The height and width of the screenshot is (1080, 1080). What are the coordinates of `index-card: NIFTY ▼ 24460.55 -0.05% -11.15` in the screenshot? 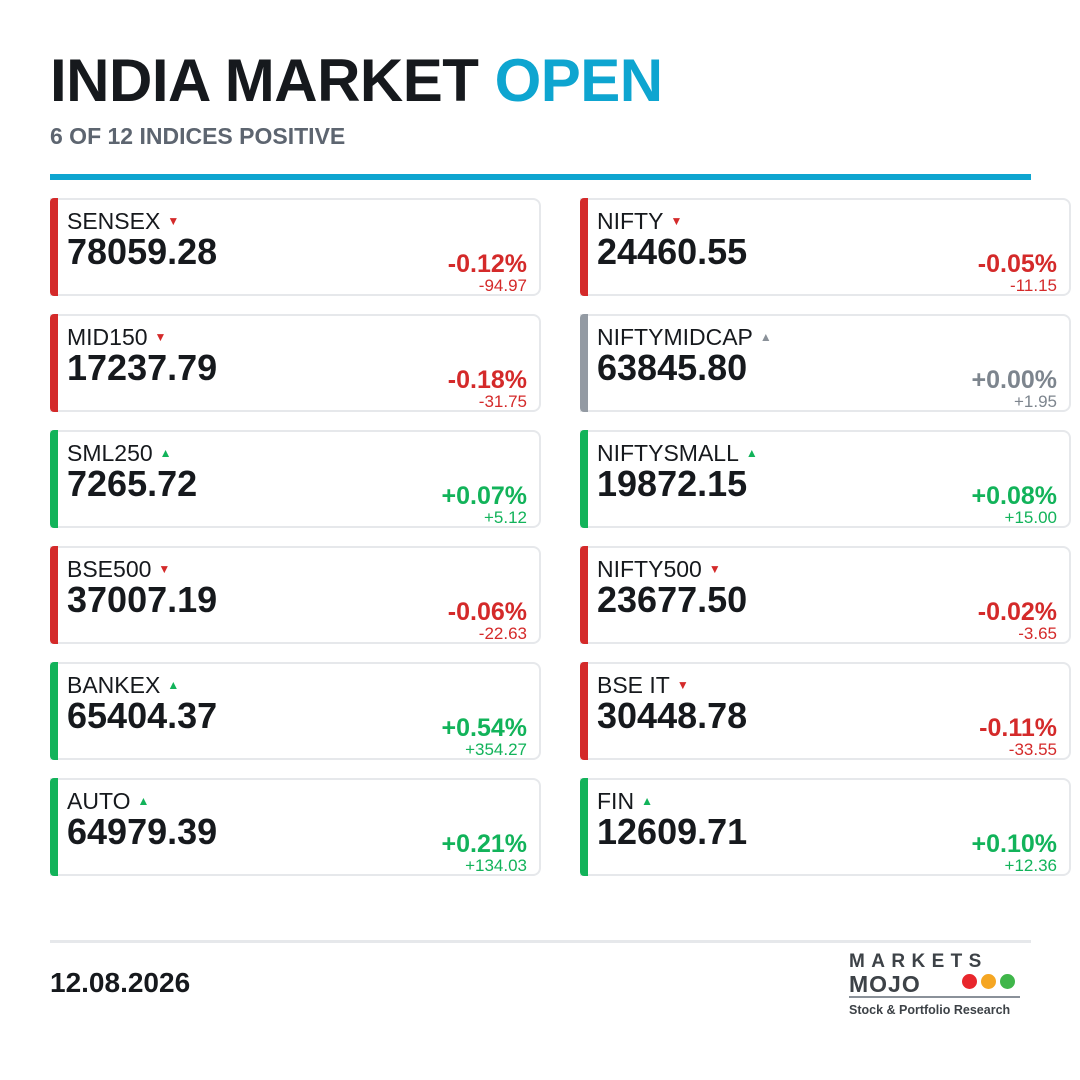 It's located at (825, 247).